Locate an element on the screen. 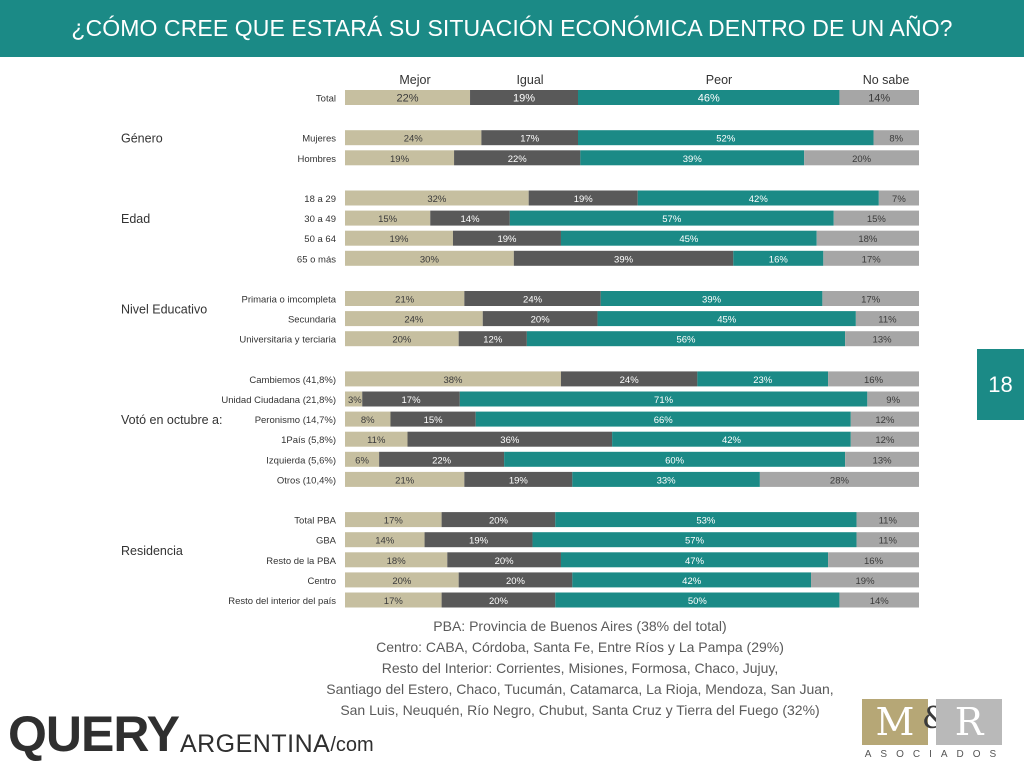 The image size is (1024, 768). bar-value-label: 39% is located at coordinates (624, 259).